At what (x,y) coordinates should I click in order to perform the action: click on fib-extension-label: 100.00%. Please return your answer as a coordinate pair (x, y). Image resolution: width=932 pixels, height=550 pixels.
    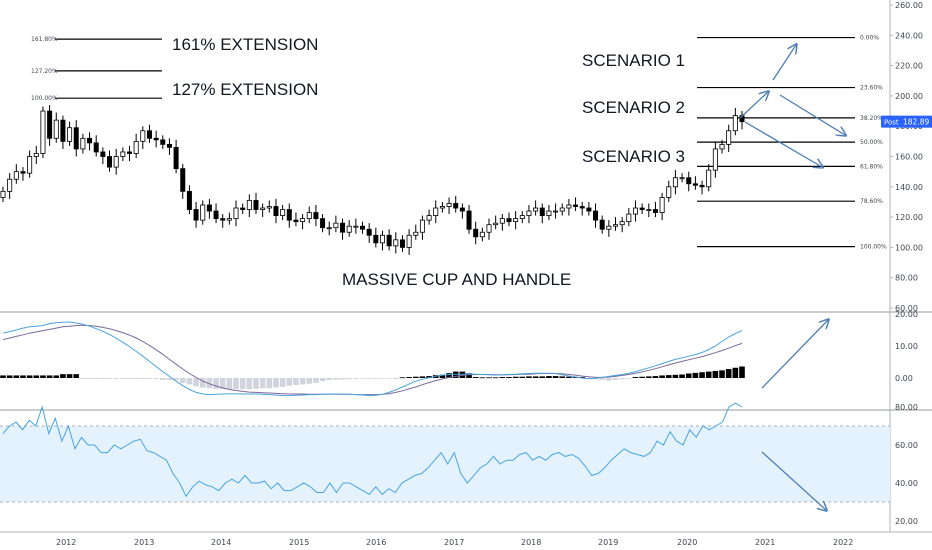
    Looking at the image, I should click on (44, 98).